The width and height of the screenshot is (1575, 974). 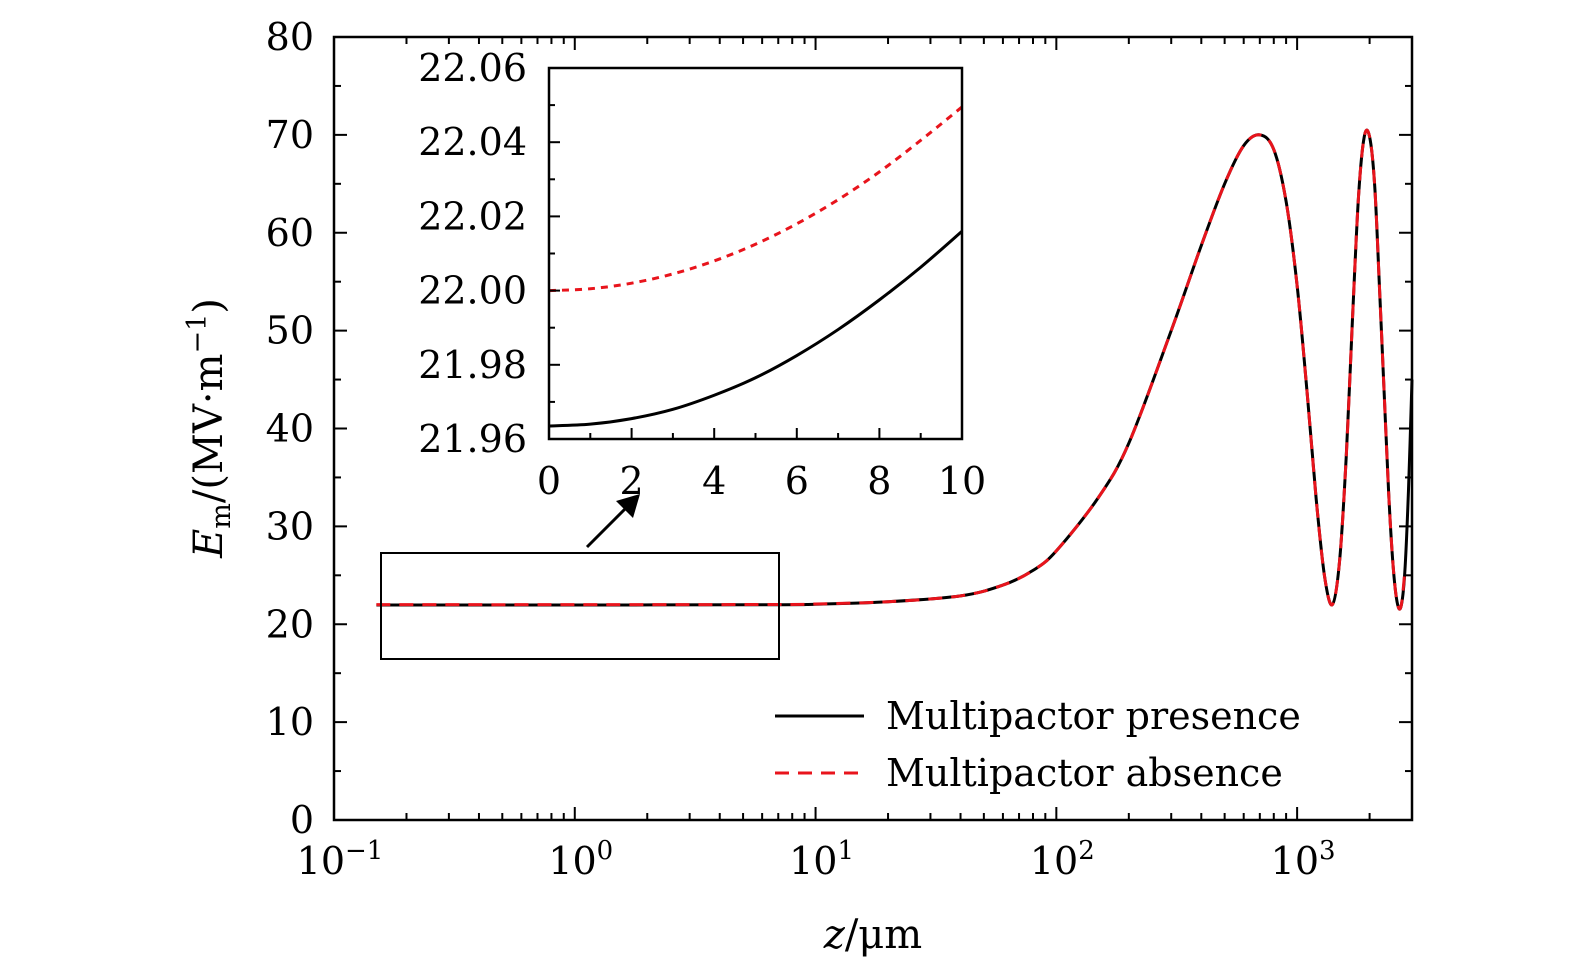 I want to click on inset-y-tick-label: 22.04, so click(x=472, y=142).